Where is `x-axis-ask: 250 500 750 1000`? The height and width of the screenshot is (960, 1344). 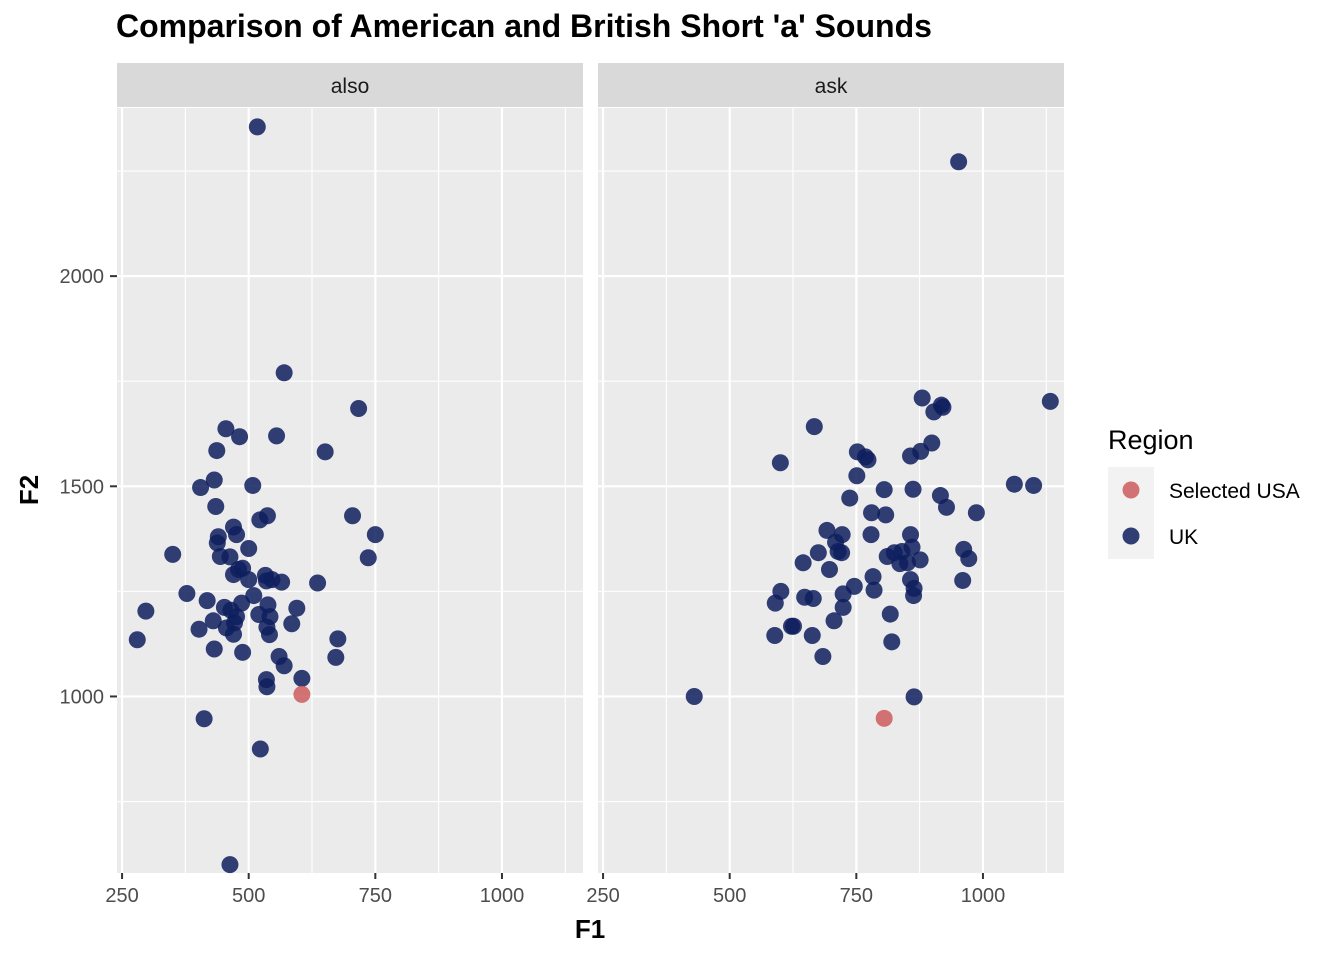 x-axis-ask: 250 500 750 1000 is located at coordinates (795, 890).